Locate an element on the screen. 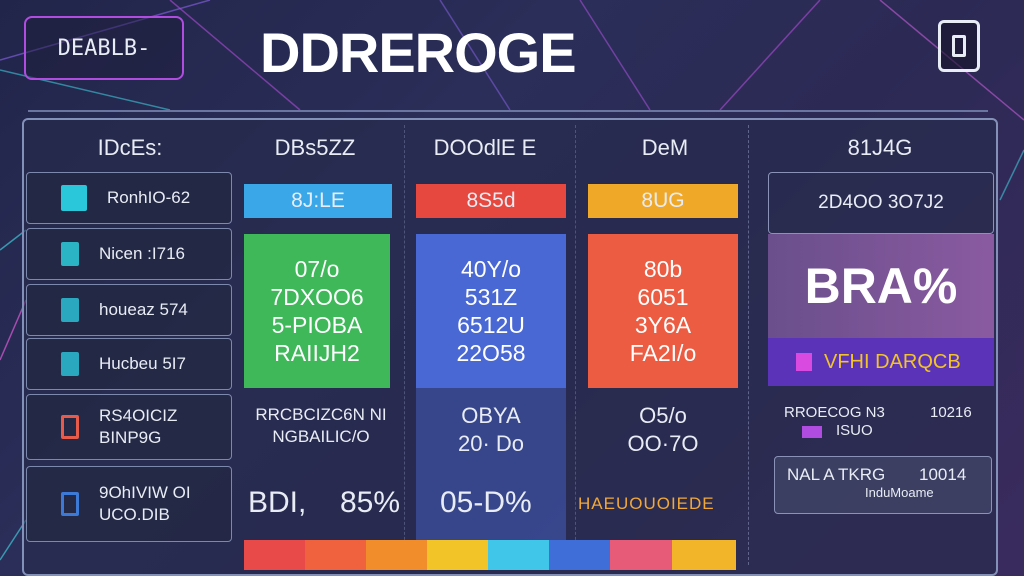 This screenshot has width=1024, height=576. right-row1-value: 10216 is located at coordinates (951, 412).